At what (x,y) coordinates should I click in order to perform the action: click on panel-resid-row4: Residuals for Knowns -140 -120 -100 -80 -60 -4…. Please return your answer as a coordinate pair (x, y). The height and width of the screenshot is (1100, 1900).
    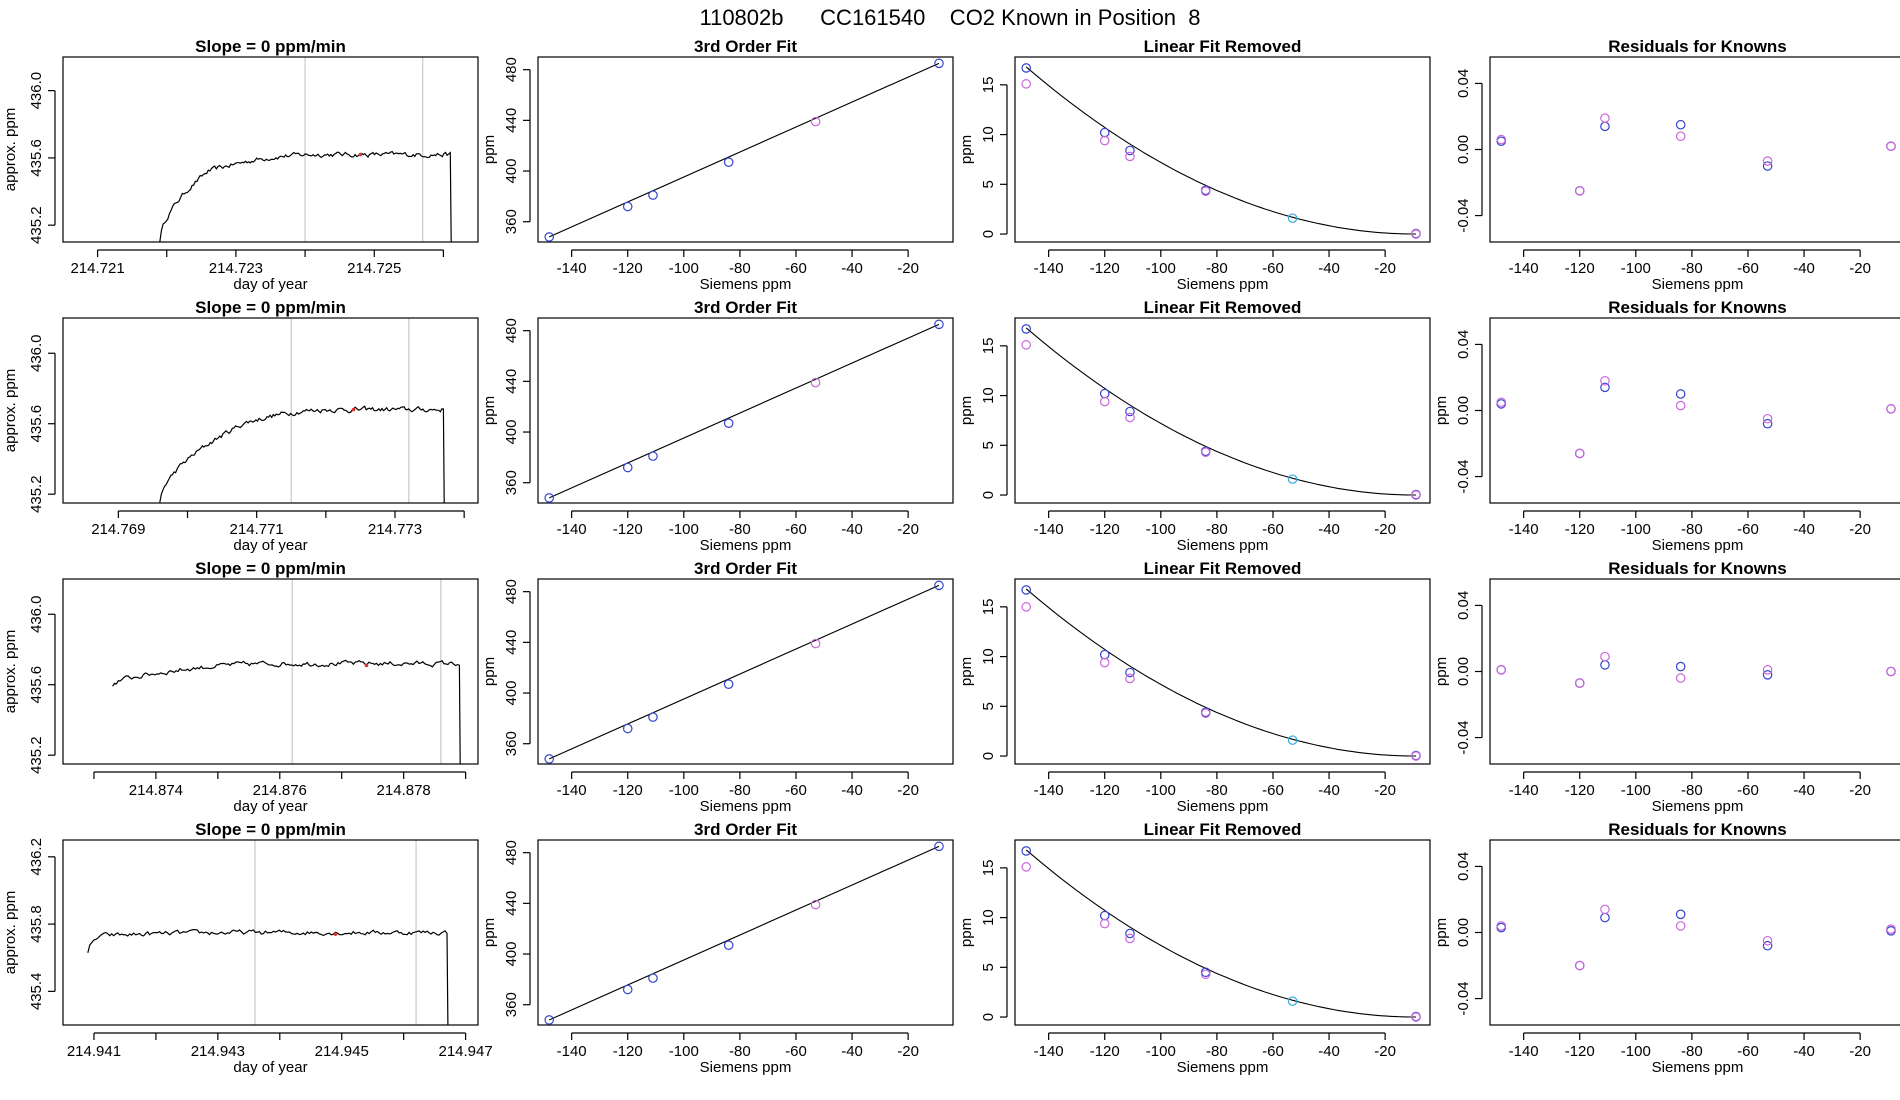
    Looking at the image, I should click on (1666, 948).